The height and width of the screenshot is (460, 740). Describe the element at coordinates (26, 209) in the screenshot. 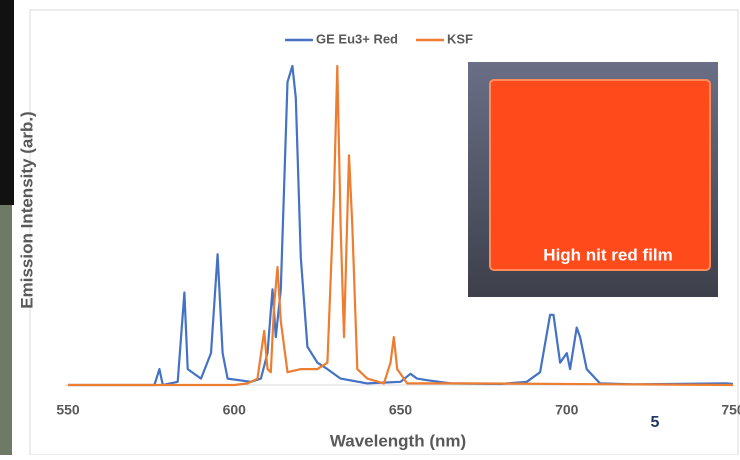

I see `y-axis-label: Emission Intensity (arb.)` at that location.